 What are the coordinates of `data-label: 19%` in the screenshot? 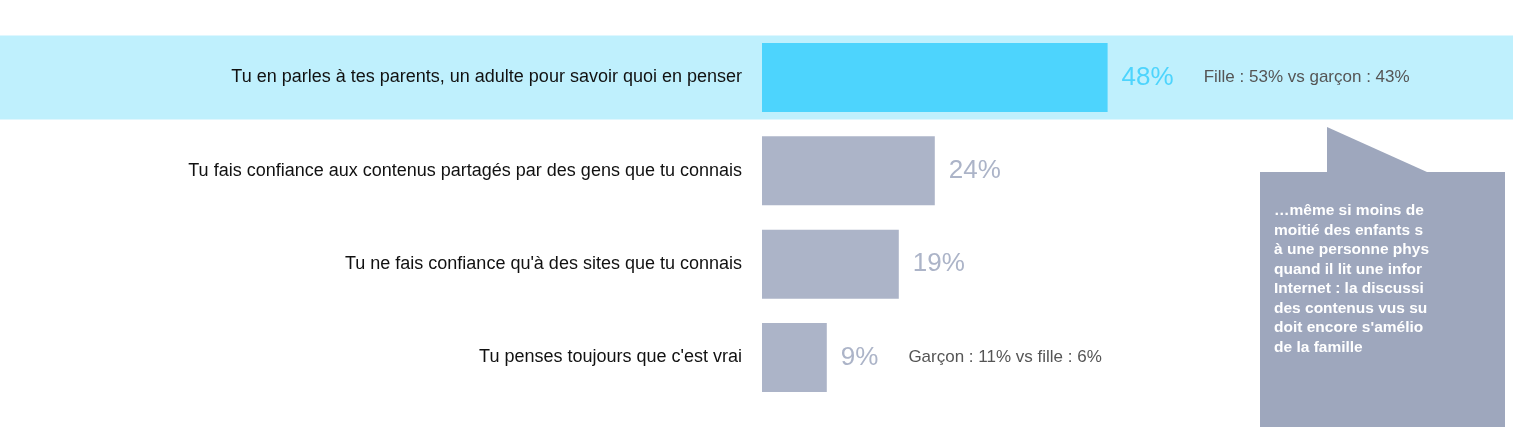 It's located at (938, 262).